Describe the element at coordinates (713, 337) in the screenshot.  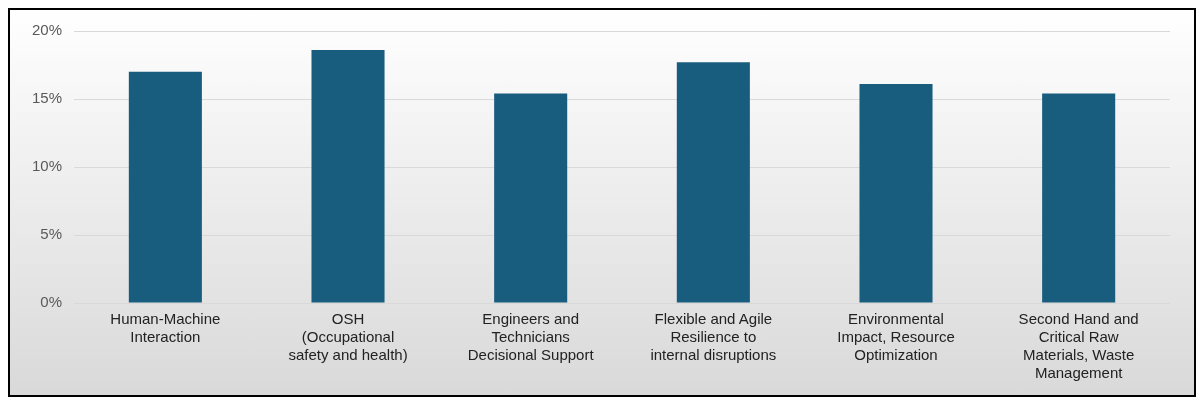
I see `x-tick-label: Flexible and Agile Resilience to internal disruptions` at that location.